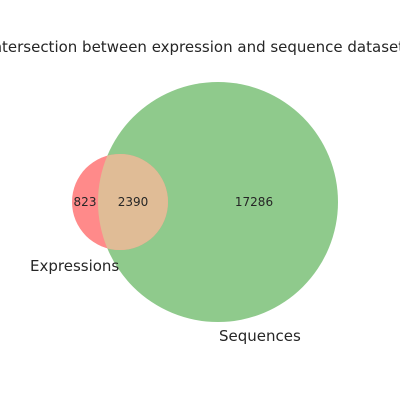  Describe the element at coordinates (85, 202) in the screenshot. I see `only-expressions-count: 823` at that location.